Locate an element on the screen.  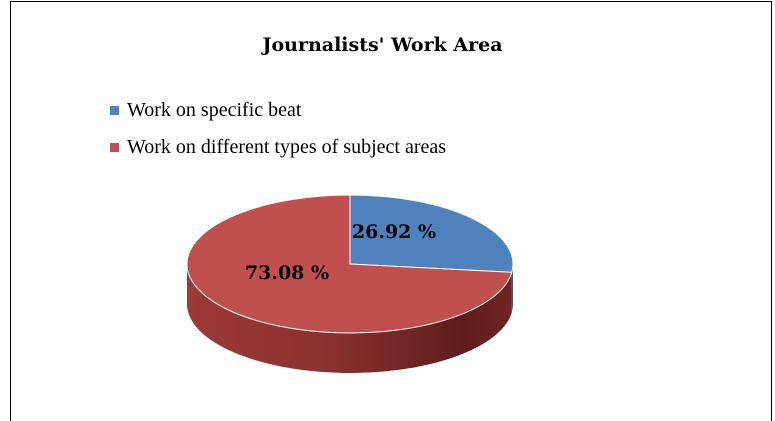
data-label-0: 26.92 % is located at coordinates (394, 232).